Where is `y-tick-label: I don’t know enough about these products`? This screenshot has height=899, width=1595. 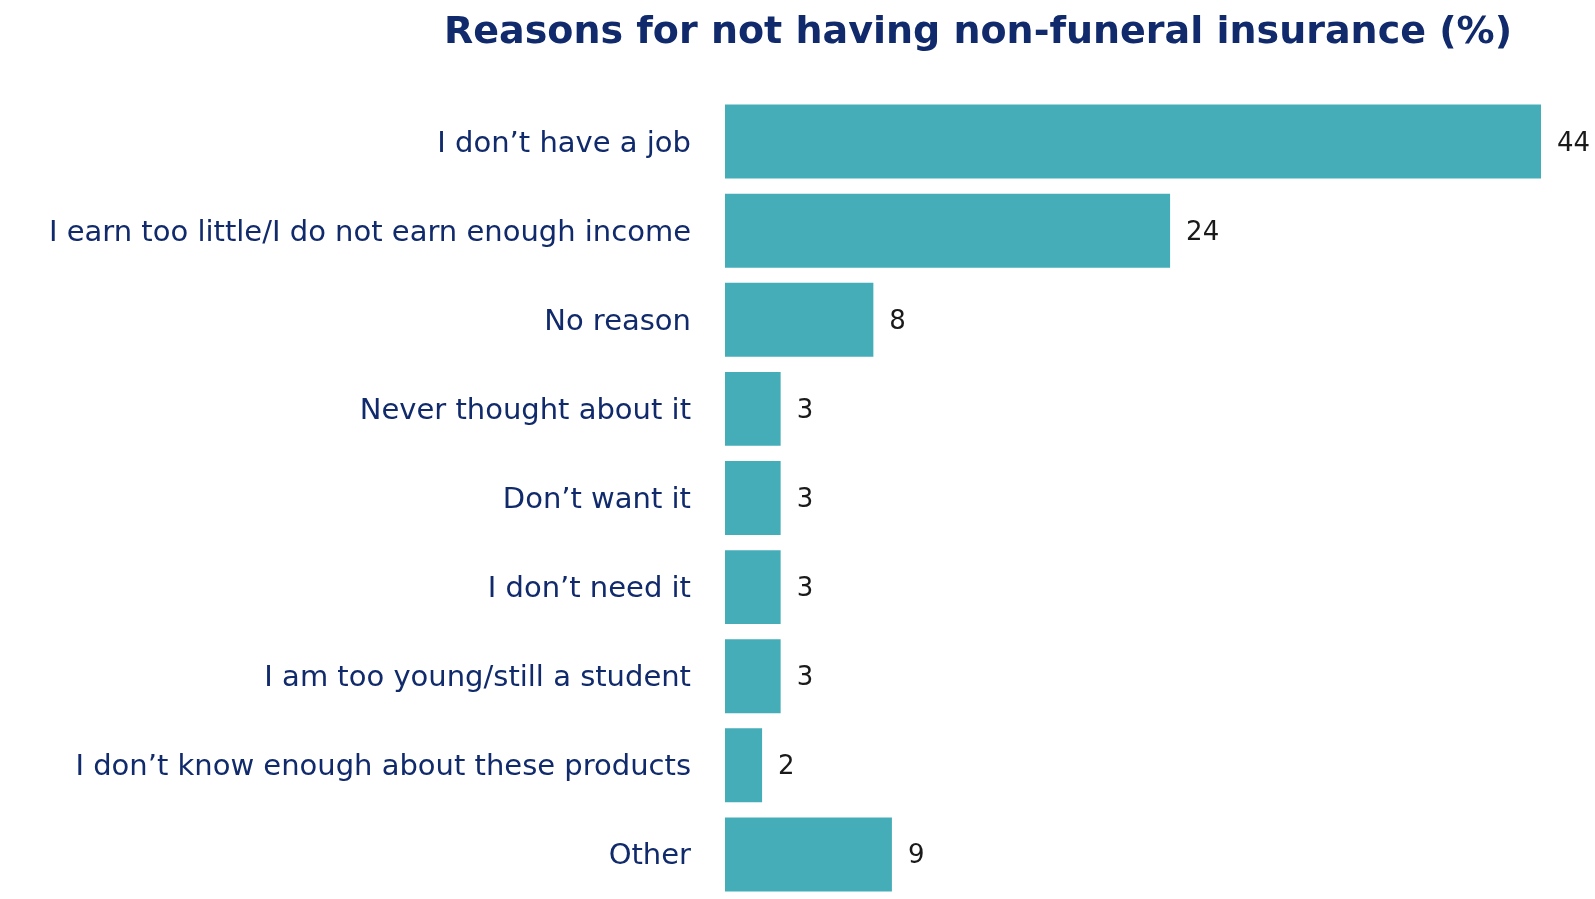 y-tick-label: I don’t know enough about these products is located at coordinates (383, 765).